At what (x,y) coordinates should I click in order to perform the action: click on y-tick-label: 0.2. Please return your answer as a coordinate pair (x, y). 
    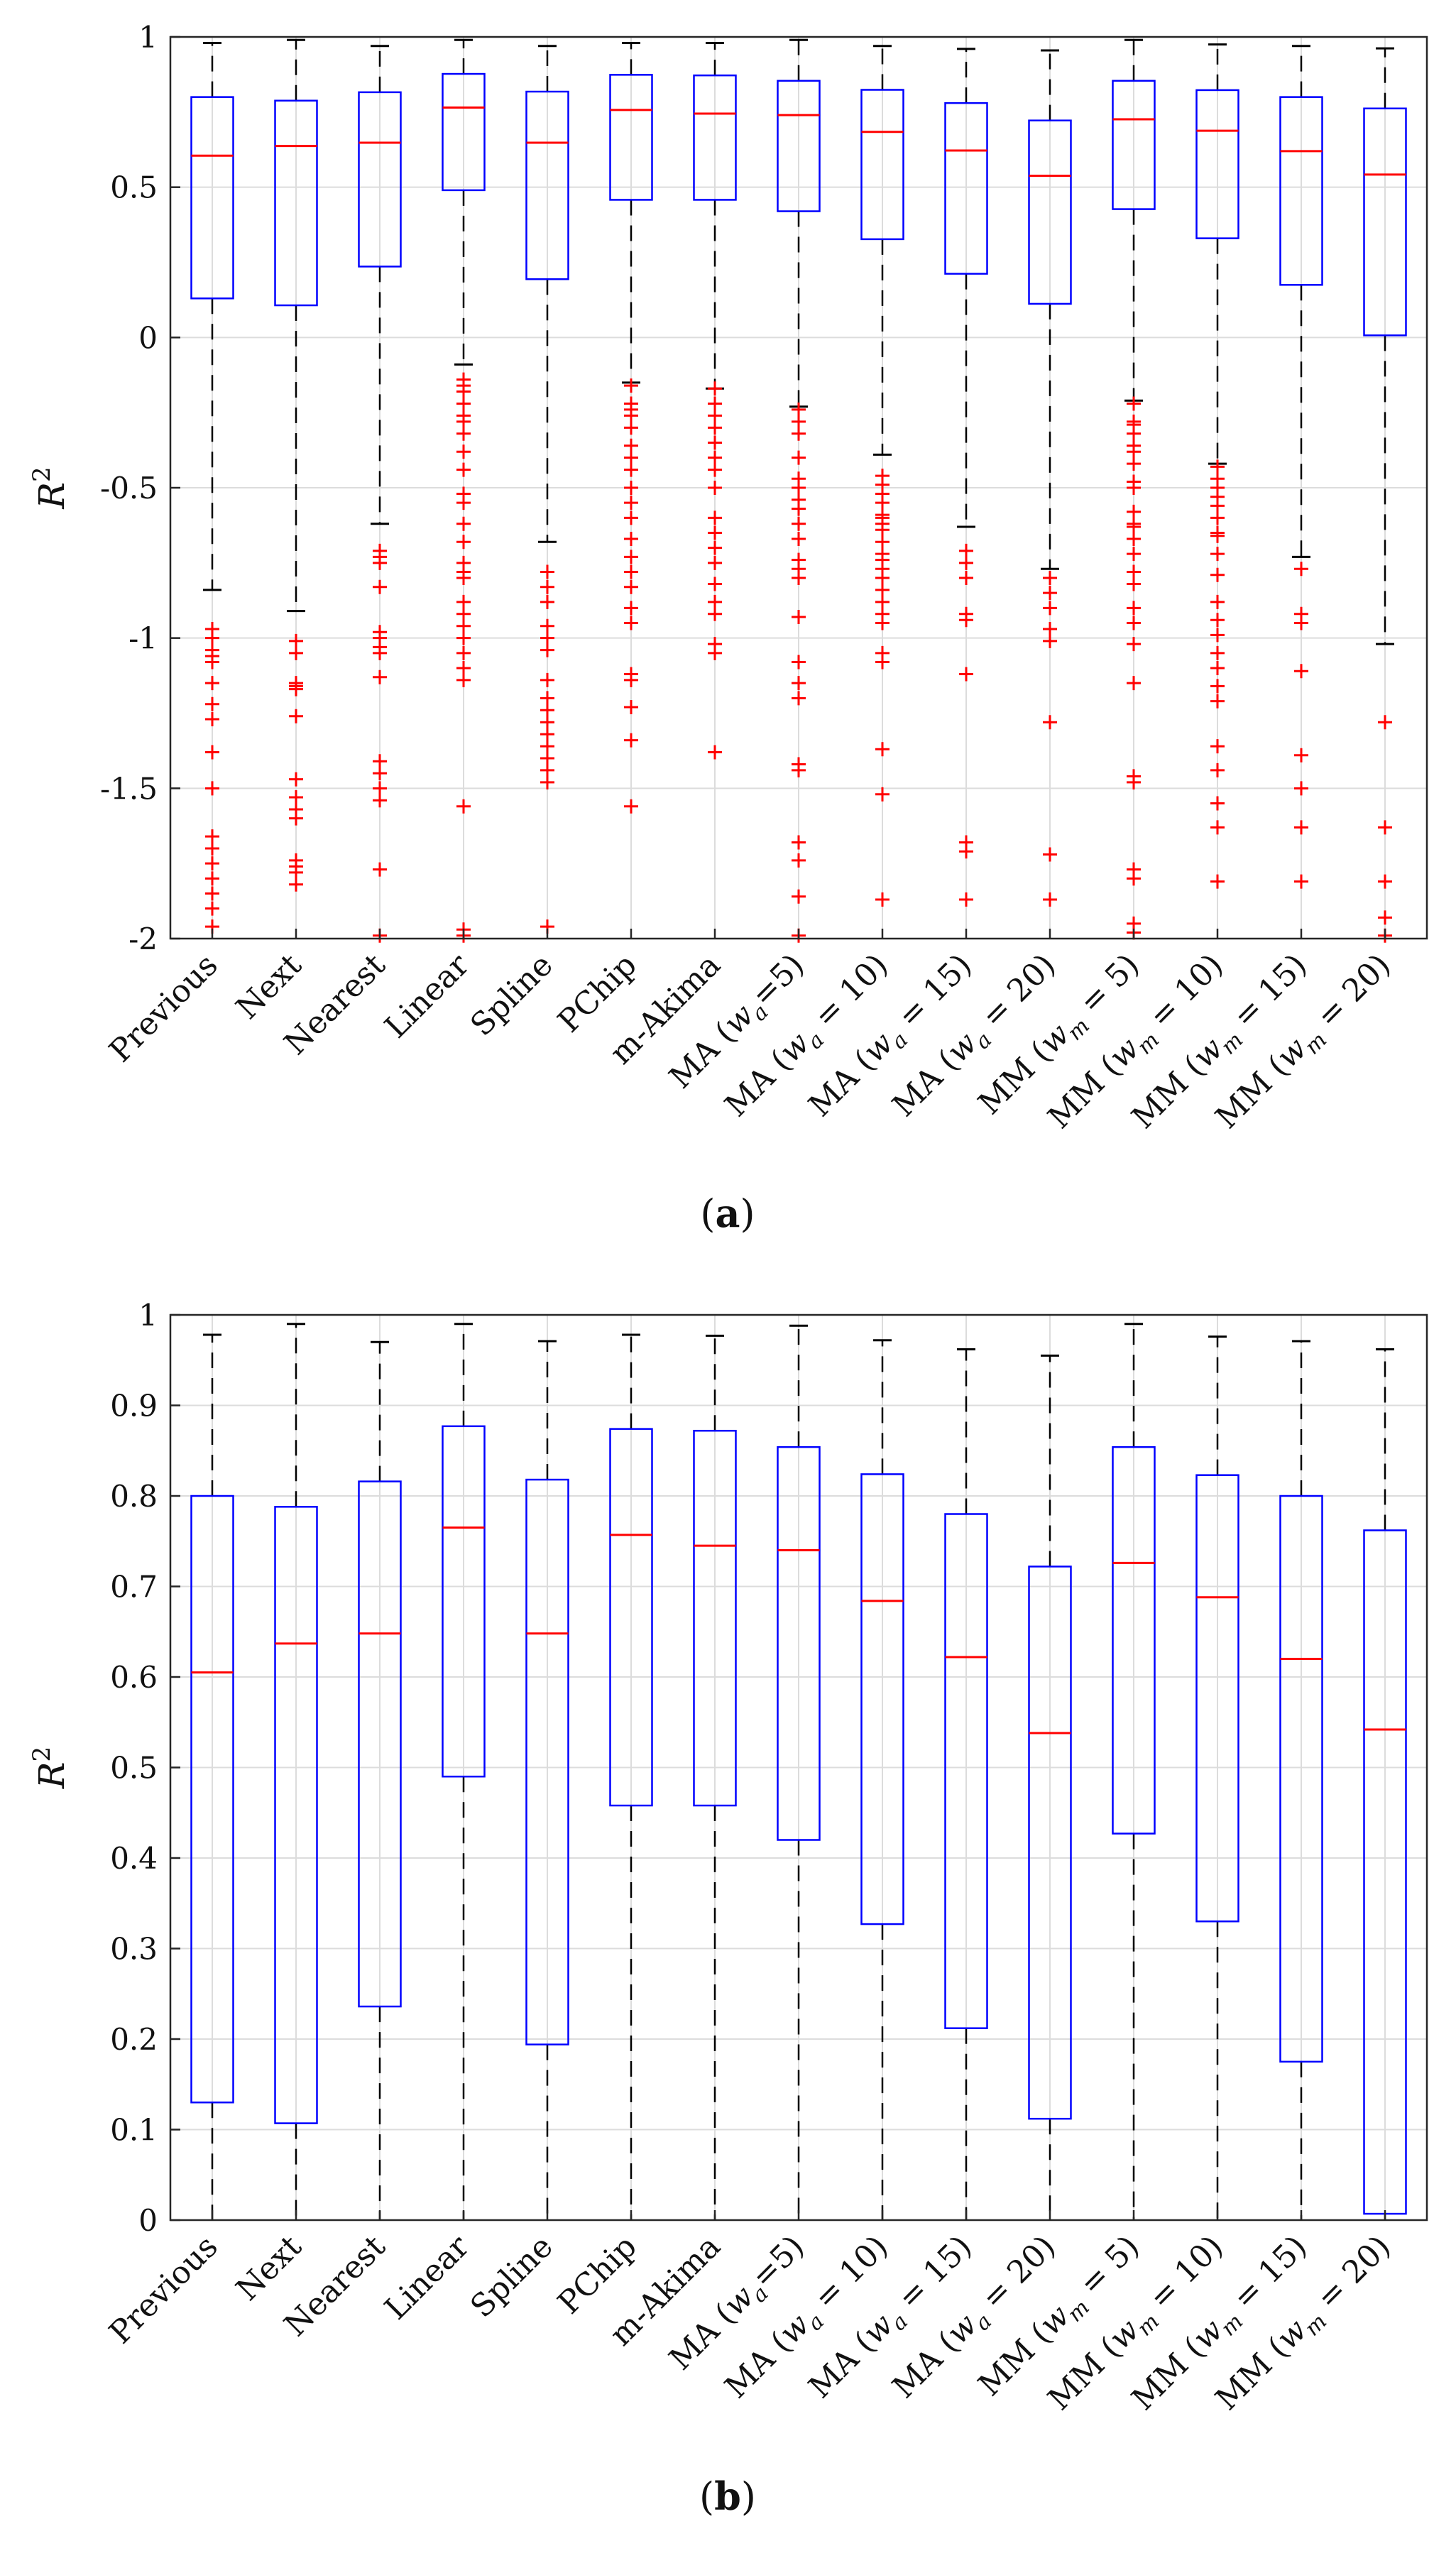
    Looking at the image, I should click on (134, 2039).